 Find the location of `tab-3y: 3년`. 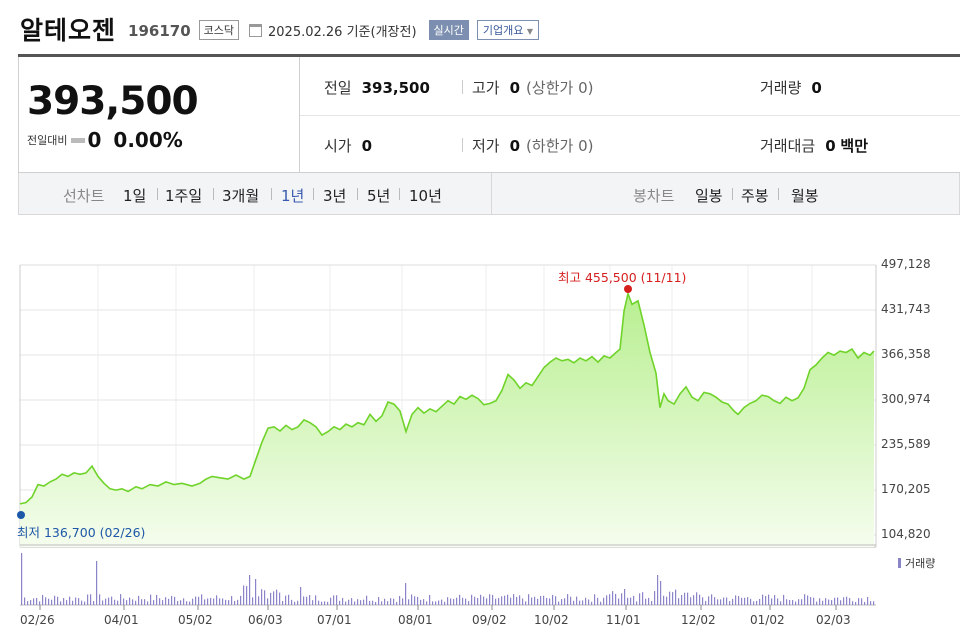

tab-3y: 3년 is located at coordinates (335, 196).